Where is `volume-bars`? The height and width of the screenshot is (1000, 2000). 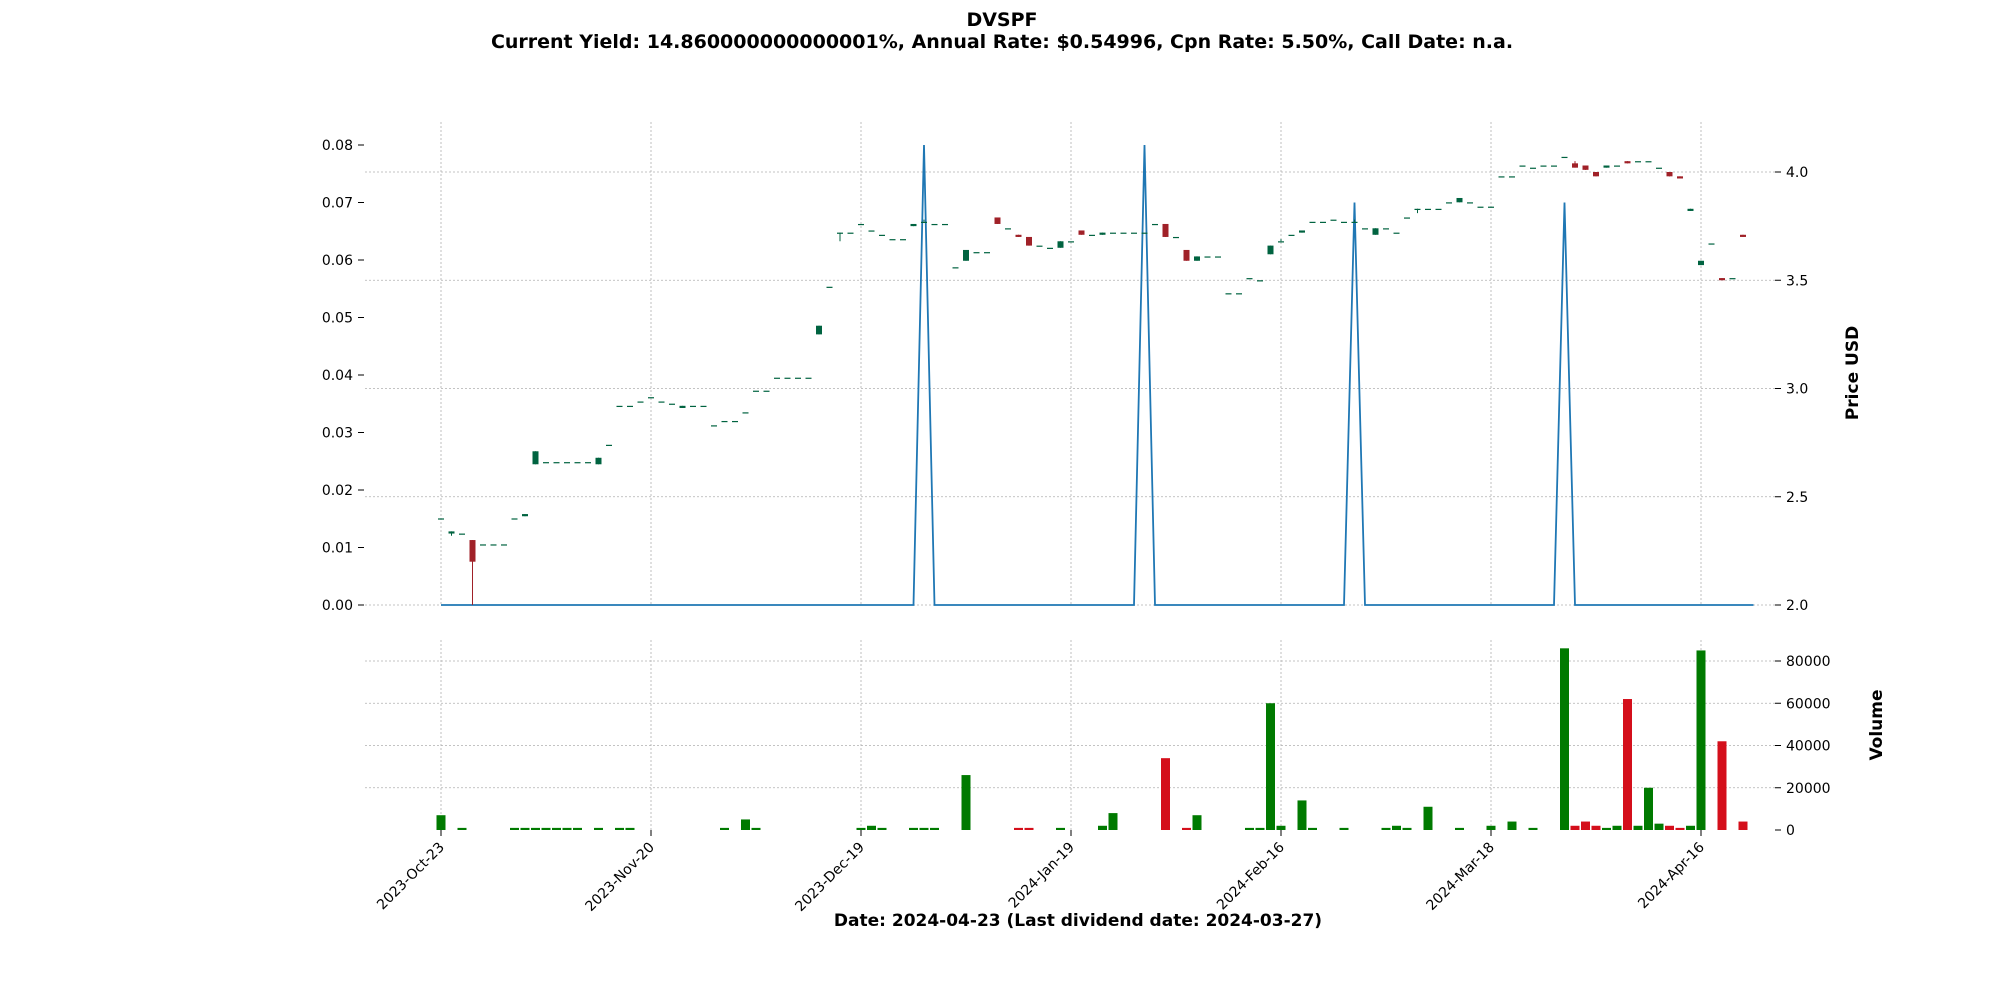 volume-bars is located at coordinates (1092, 739).